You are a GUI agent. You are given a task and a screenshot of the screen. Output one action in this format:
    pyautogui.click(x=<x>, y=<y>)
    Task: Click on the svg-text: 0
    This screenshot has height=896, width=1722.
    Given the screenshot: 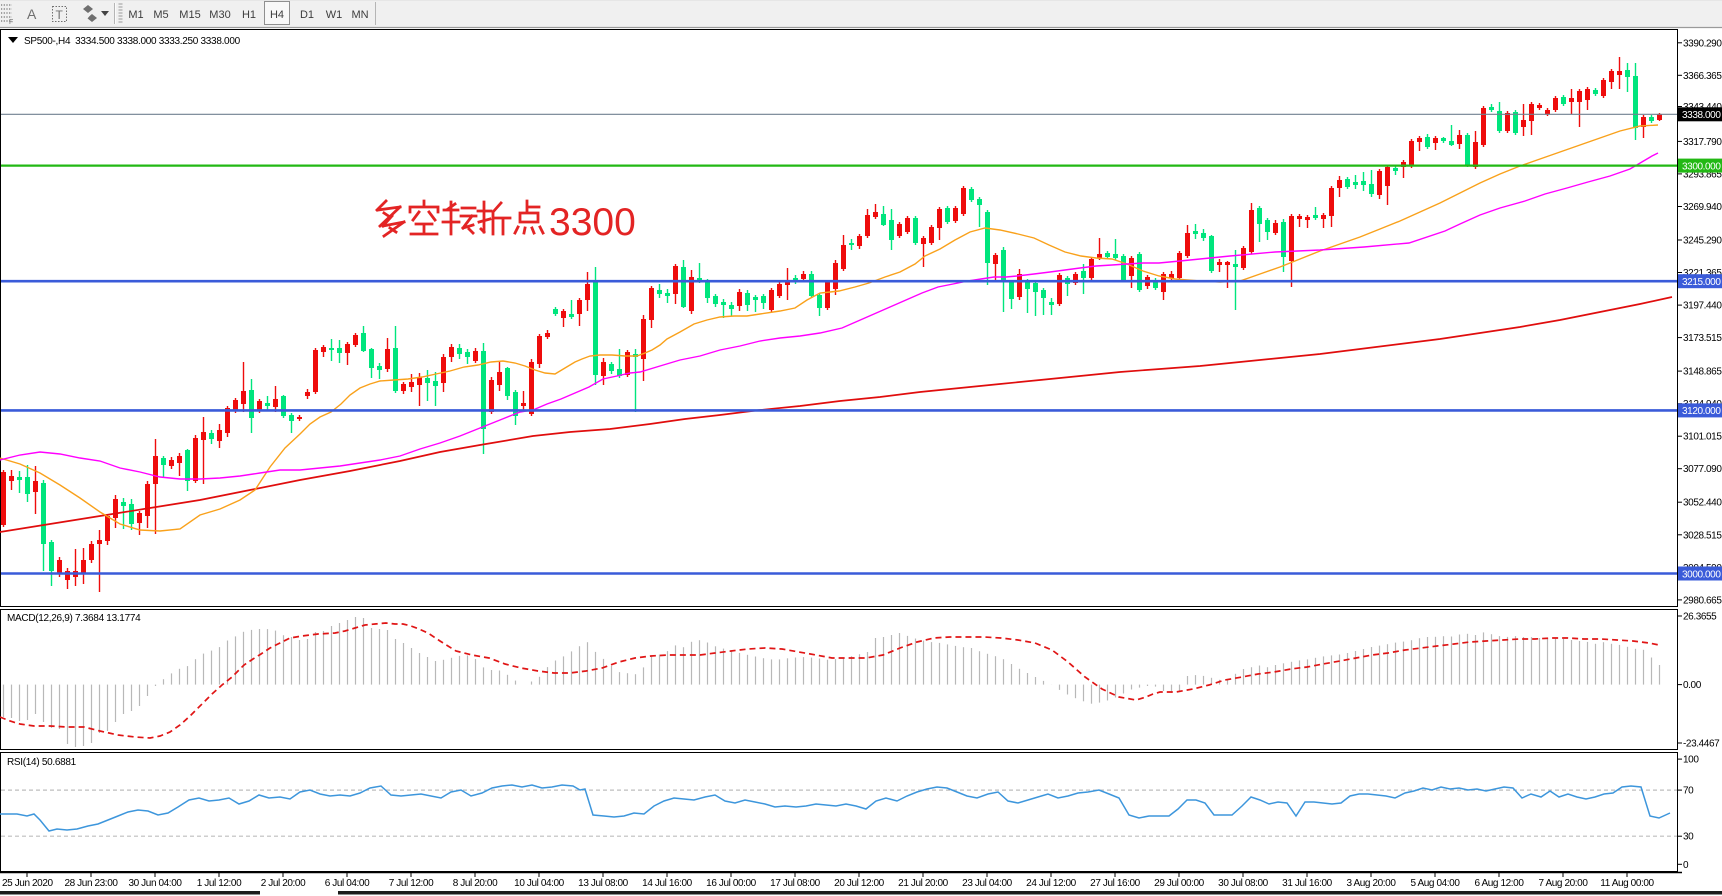 What is the action you would take?
    pyautogui.click(x=1686, y=865)
    